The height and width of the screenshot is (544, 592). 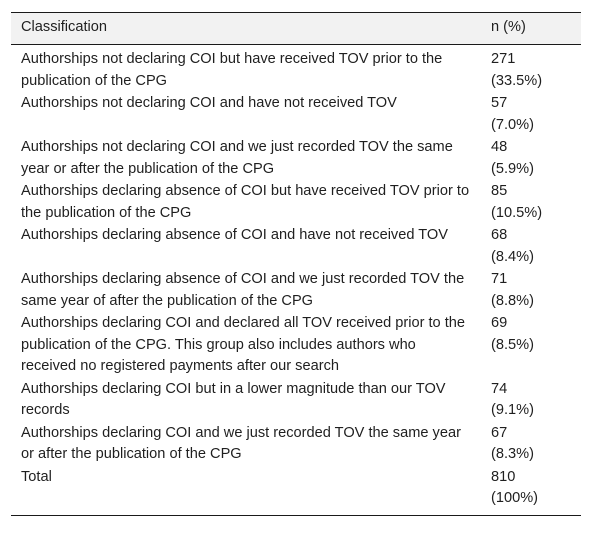 What do you see at coordinates (499, 279) in the screenshot?
I see `row-n: 71` at bounding box center [499, 279].